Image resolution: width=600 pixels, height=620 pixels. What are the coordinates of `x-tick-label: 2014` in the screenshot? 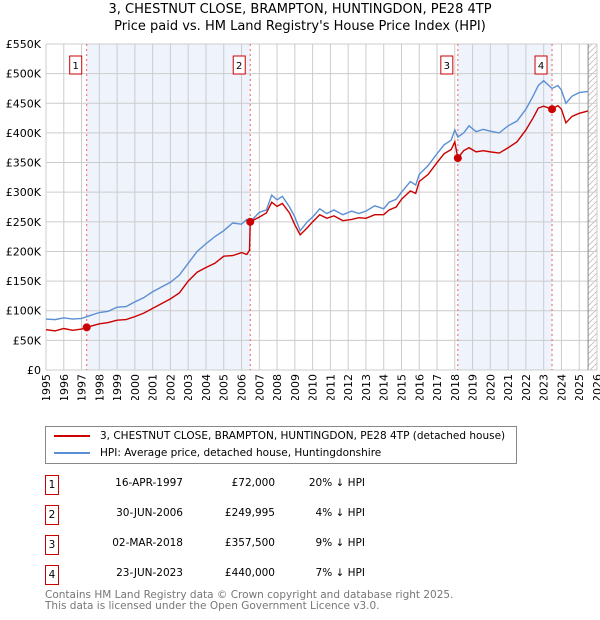 It's located at (384, 387).